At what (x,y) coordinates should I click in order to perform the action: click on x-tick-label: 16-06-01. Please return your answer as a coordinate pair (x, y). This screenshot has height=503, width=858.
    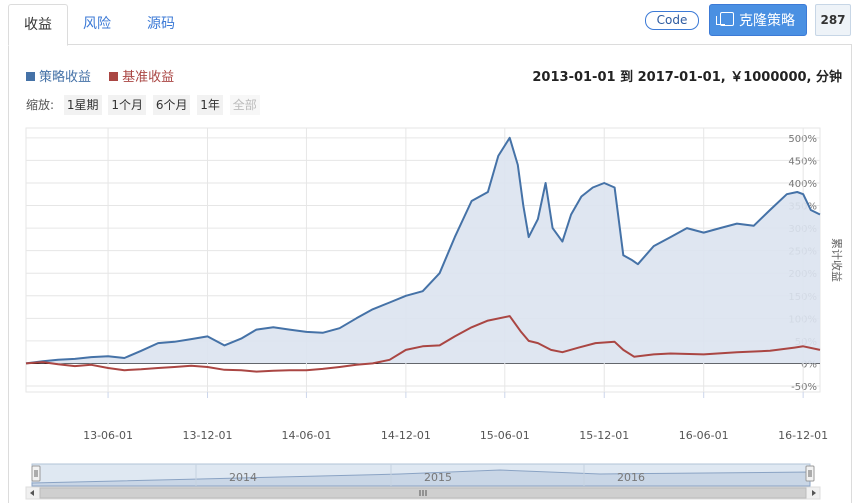
    Looking at the image, I should click on (704, 435).